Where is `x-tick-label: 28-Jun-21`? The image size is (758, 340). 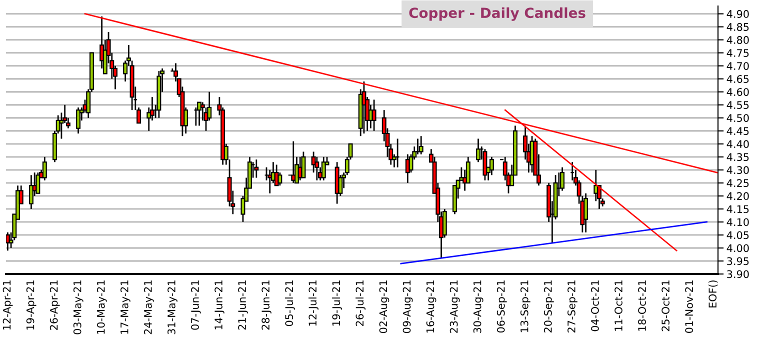 x-tick-label: 28-Jun-21 is located at coordinates (267, 305).